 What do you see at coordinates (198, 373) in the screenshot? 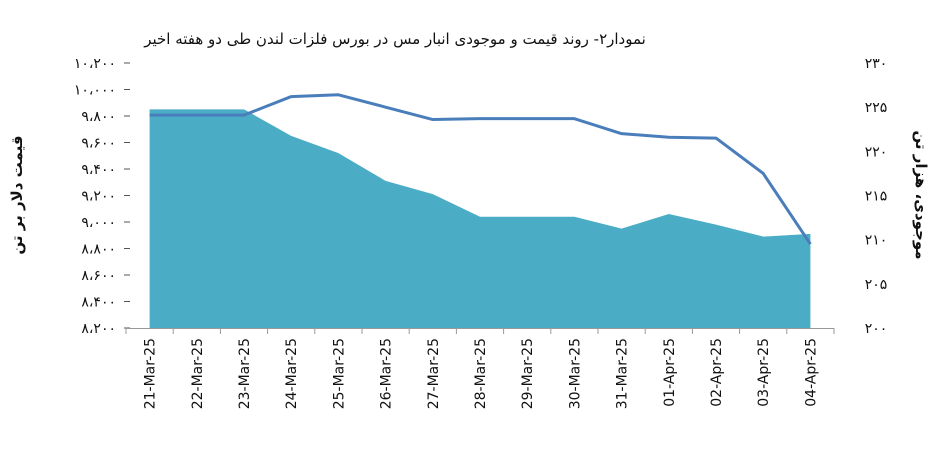
I see `x-tick-label-1: 22-Mar-25` at bounding box center [198, 373].